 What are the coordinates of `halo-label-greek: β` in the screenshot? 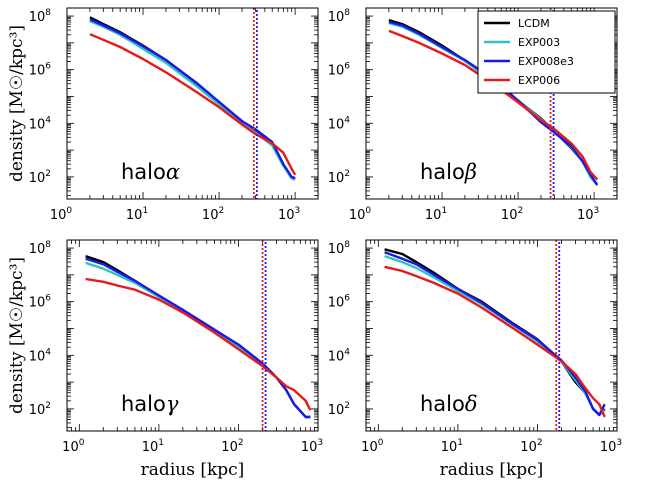 It's located at (470, 172).